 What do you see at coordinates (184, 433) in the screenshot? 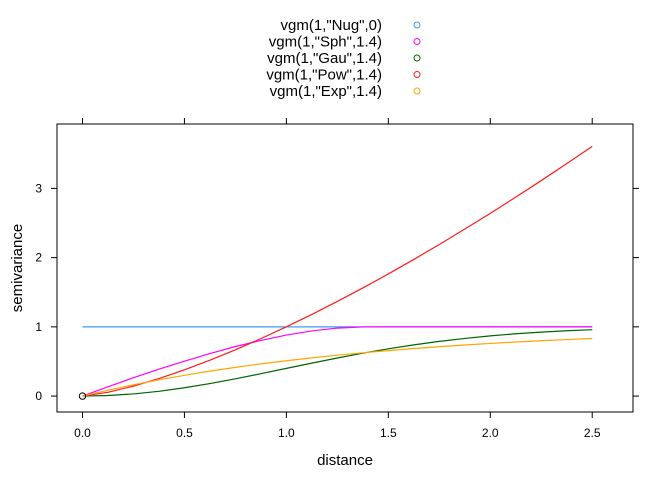
I see `x-tick-label: 0.5` at bounding box center [184, 433].